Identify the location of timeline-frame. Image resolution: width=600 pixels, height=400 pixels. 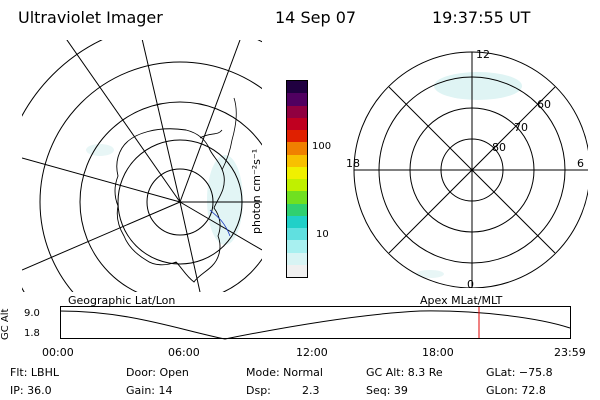
(315, 322).